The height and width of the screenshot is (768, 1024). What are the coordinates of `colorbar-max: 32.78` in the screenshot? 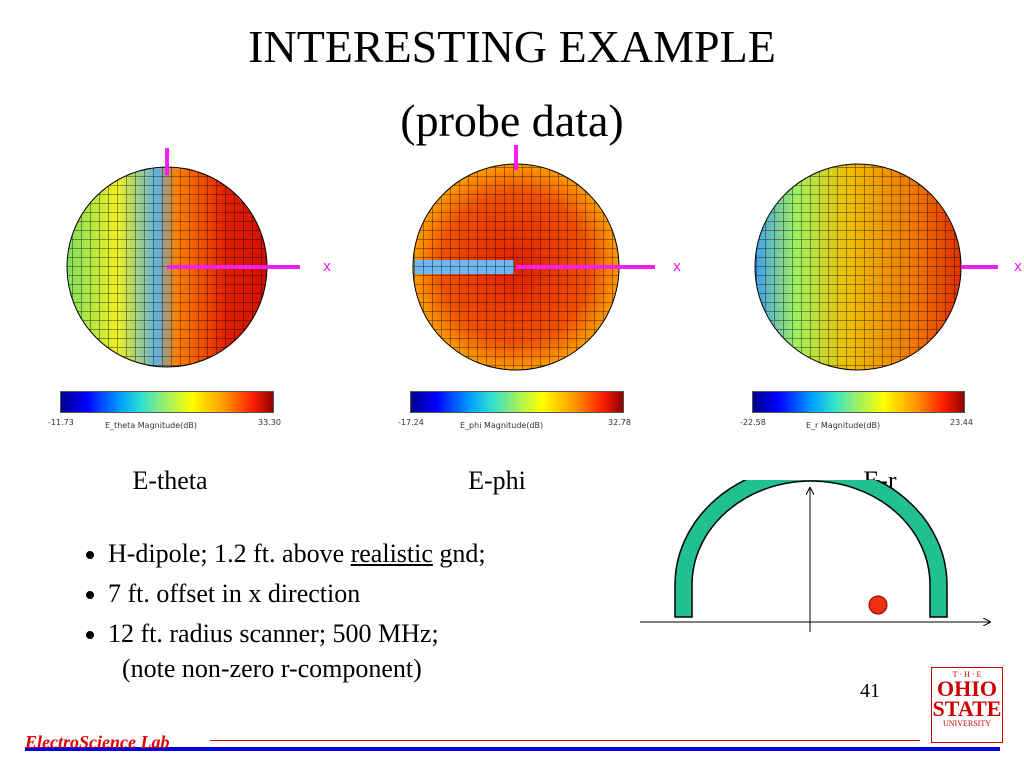 It's located at (619, 422).